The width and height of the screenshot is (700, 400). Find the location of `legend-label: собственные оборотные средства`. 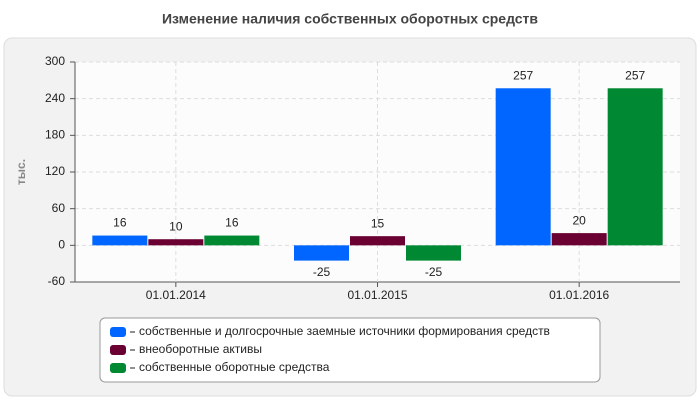

legend-label: собственные оборотные средства is located at coordinates (234, 367).